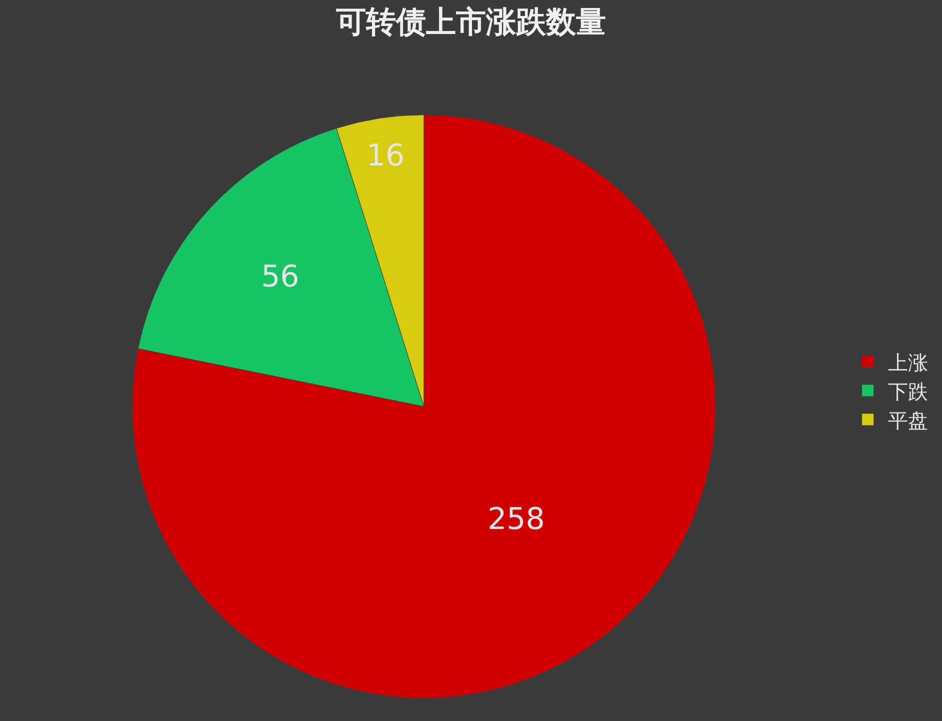 The image size is (942, 721). What do you see at coordinates (280, 277) in the screenshot?
I see `data-label: 56` at bounding box center [280, 277].